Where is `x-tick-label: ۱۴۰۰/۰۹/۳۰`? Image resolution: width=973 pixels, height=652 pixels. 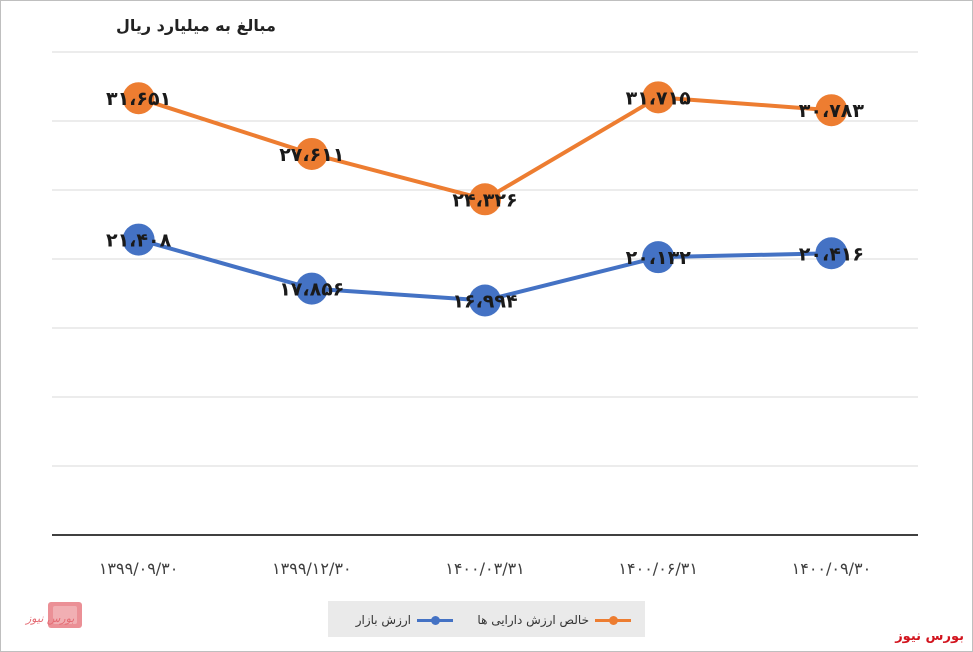
x-tick-label: ۱۴۰۰/۰۹/۳۰ is located at coordinates (832, 568).